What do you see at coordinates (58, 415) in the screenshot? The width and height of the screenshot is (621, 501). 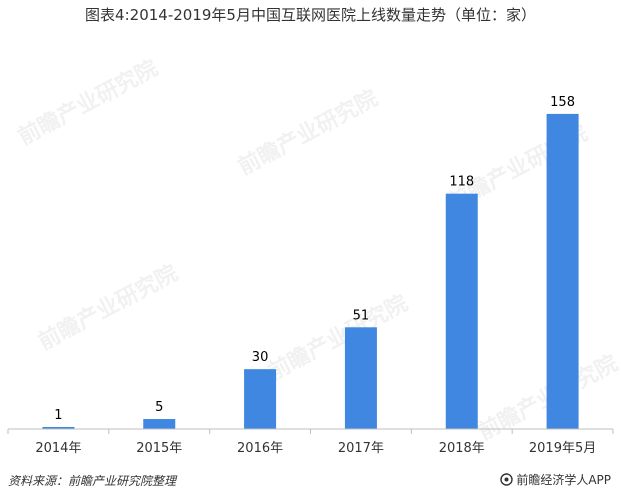 I see `value-label-1: 1` at bounding box center [58, 415].